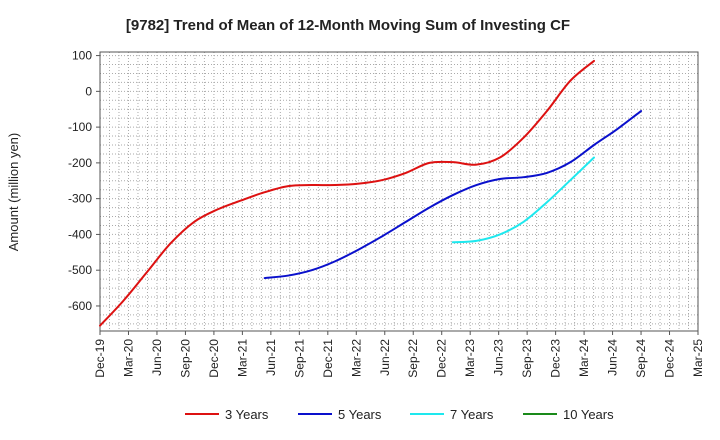  What do you see at coordinates (247, 414) in the screenshot?
I see `legend-label: 3 Years` at bounding box center [247, 414].